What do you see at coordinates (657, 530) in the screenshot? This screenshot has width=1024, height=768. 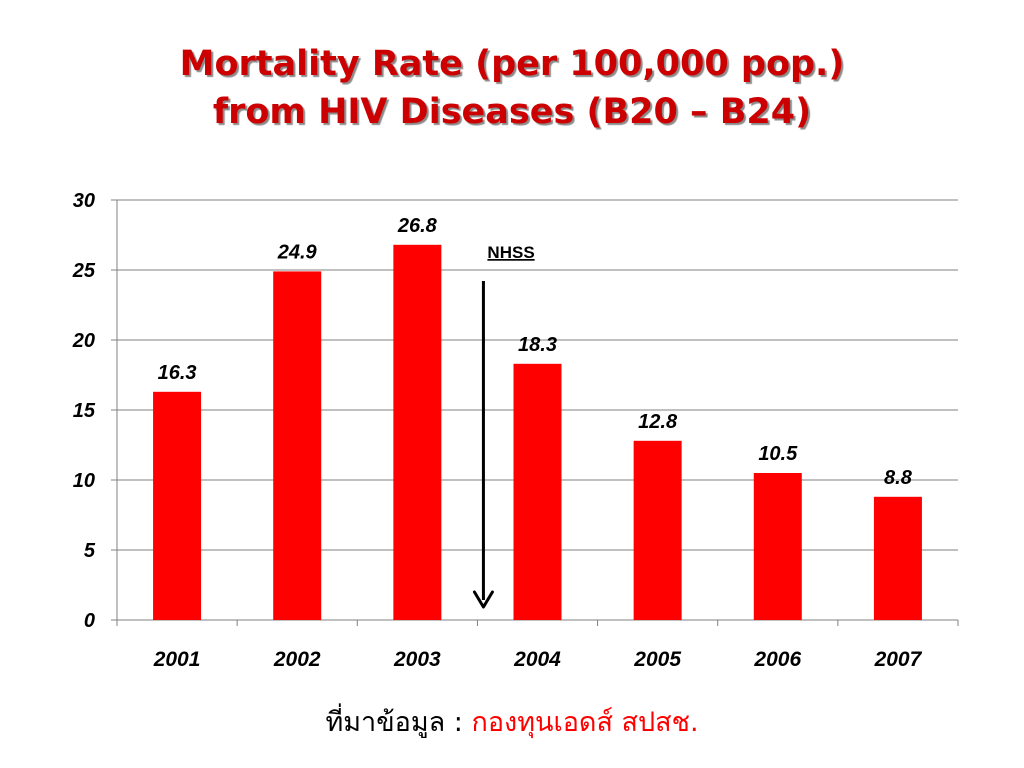 I see `bar-2005` at bounding box center [657, 530].